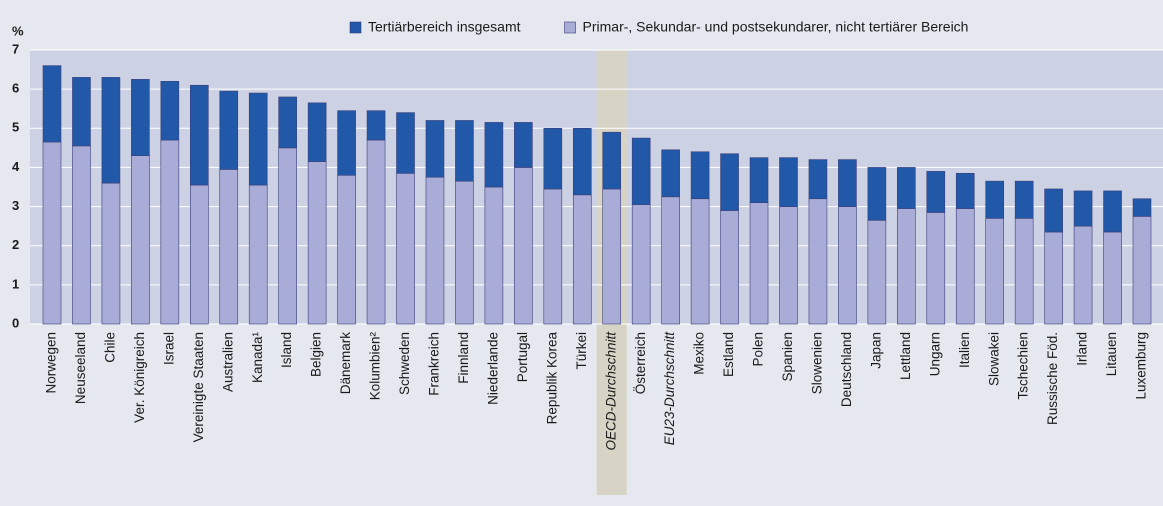 The image size is (1163, 506). What do you see at coordinates (404, 363) in the screenshot?
I see `x-tick-label: Schweden` at bounding box center [404, 363].